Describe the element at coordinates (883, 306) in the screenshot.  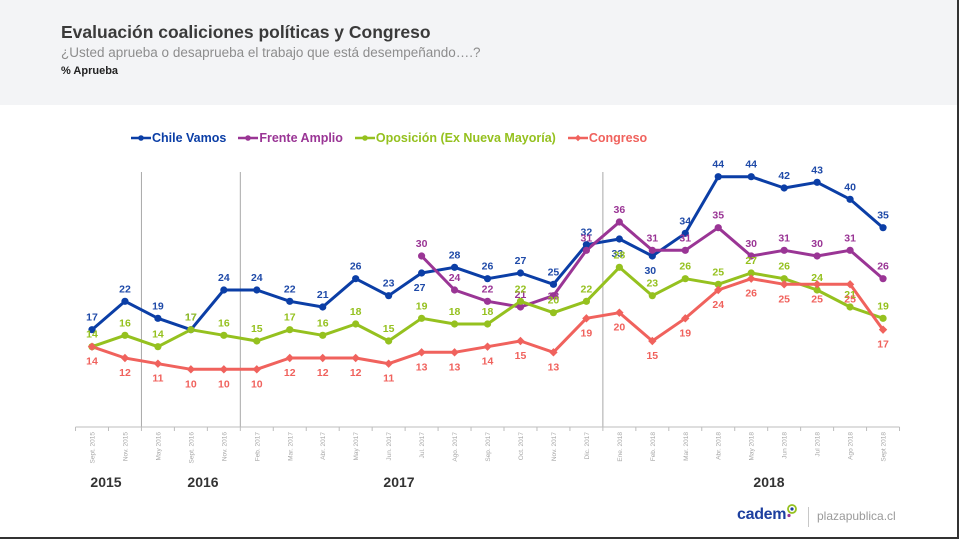
I see `oposicion-ex-nueva-mayoria-data-label: 19` at that location.